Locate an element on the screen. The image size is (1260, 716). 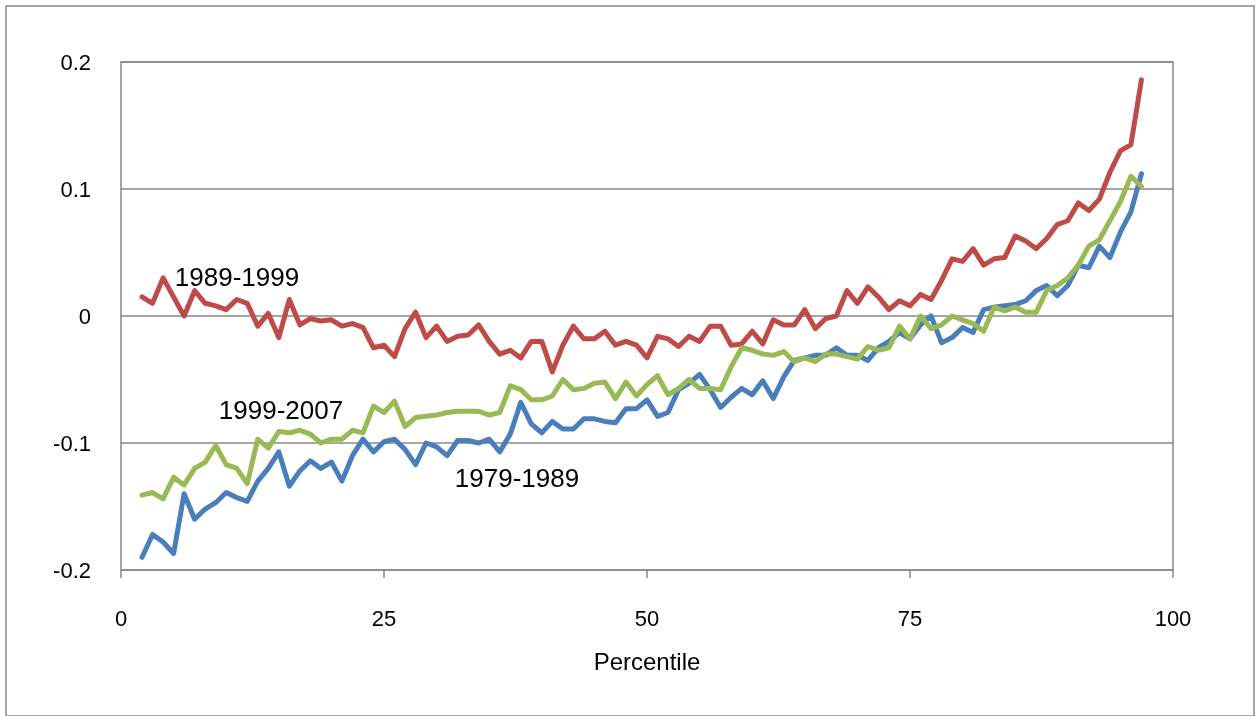
y-tick-label: 0.1 is located at coordinates (75, 189).